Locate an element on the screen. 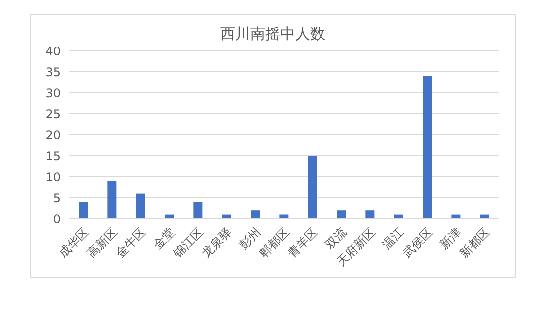 This screenshot has height=331, width=543. y-tick-label: 5 is located at coordinates (57, 198).